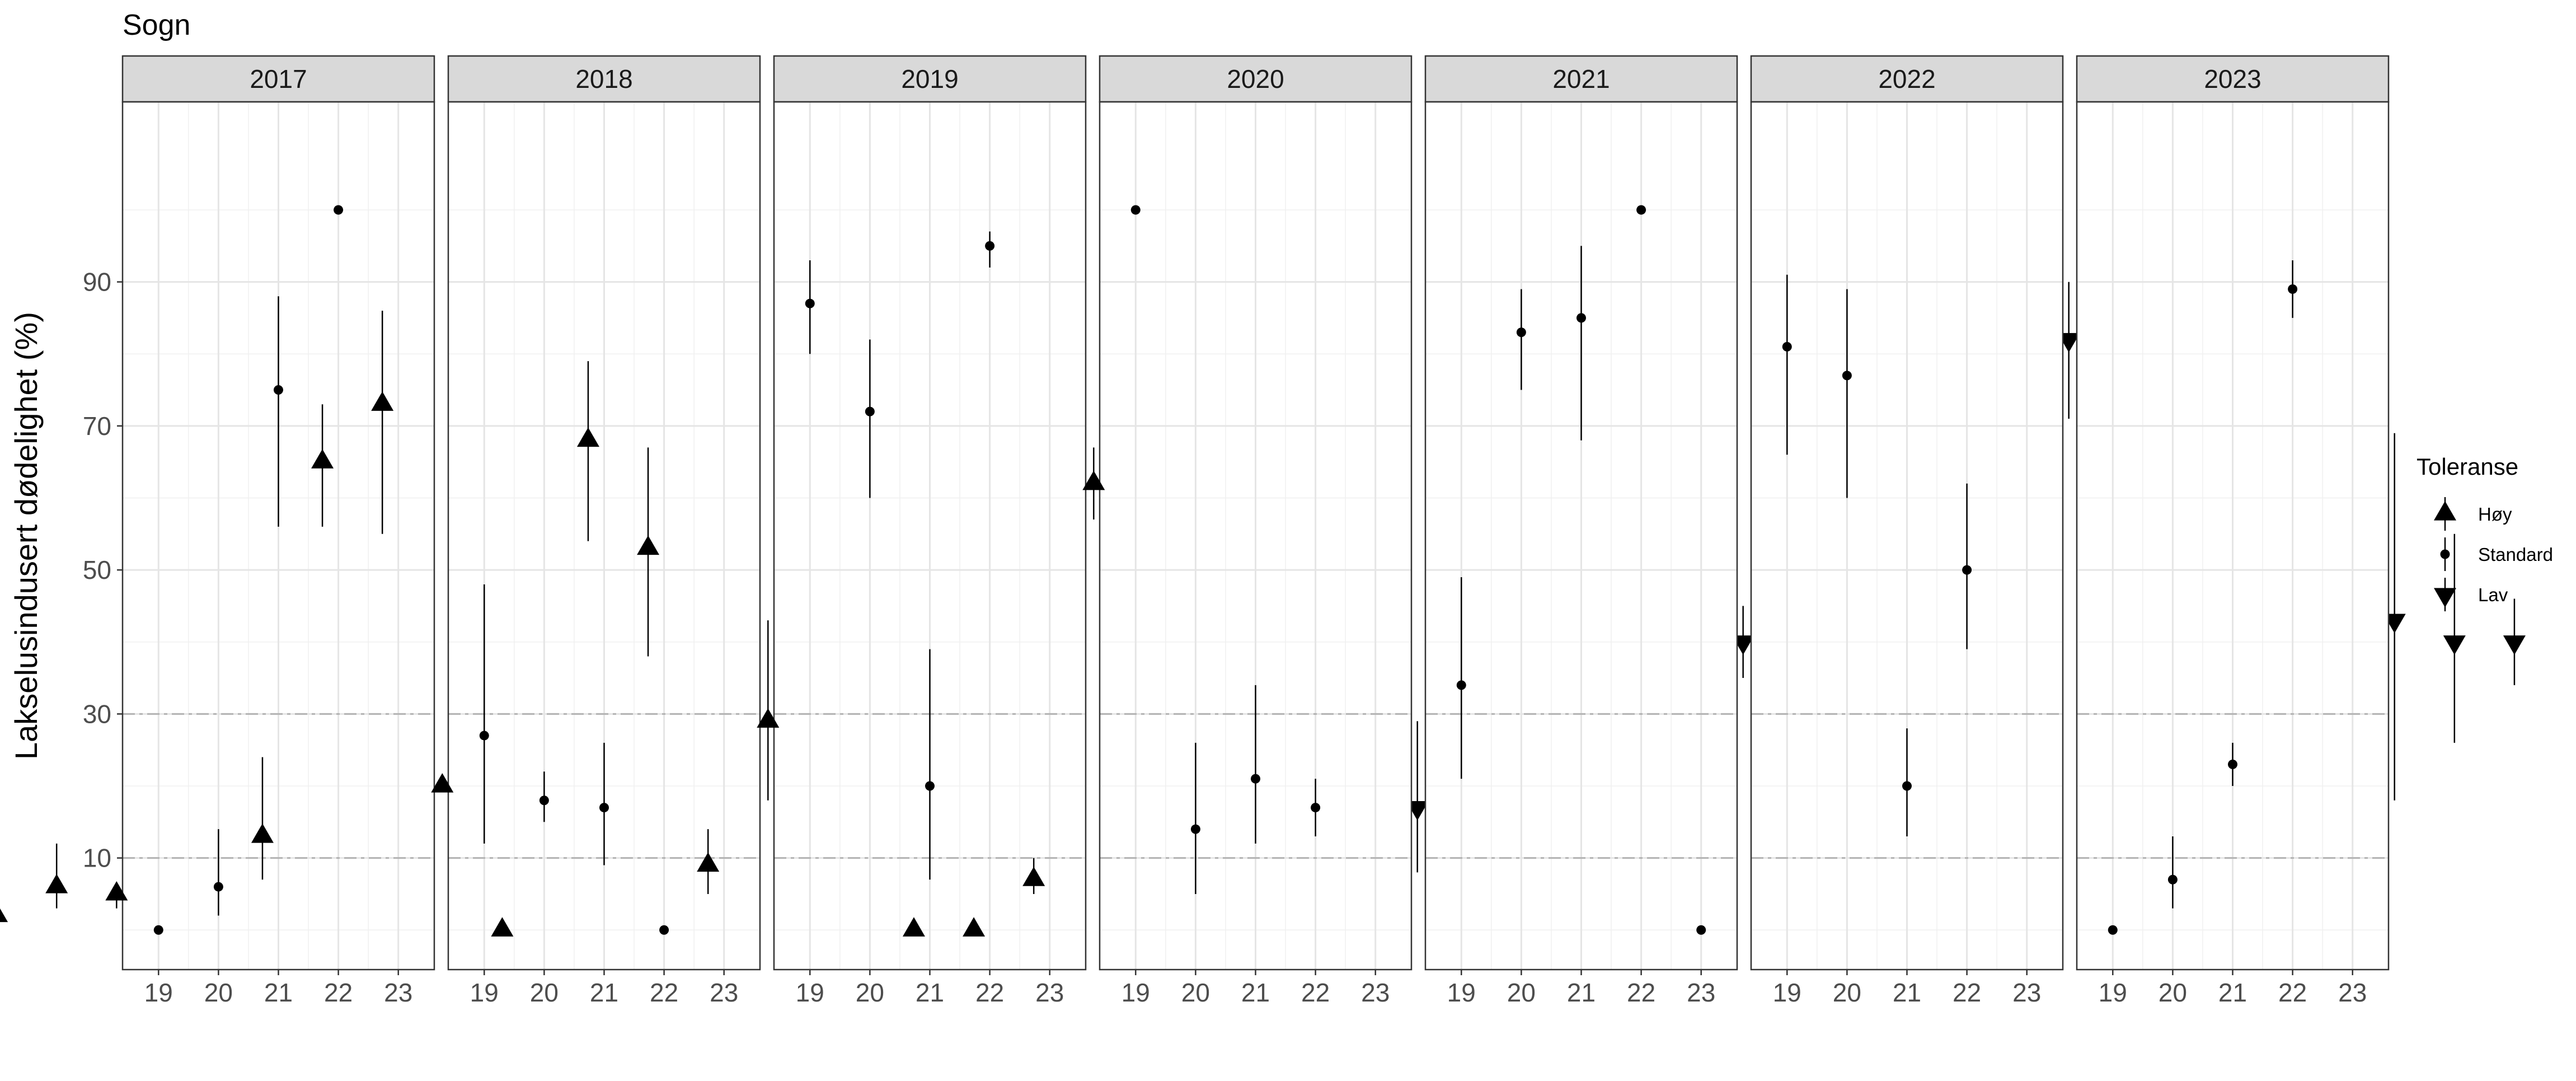 The image size is (2576, 1081). What do you see at coordinates (97, 569) in the screenshot?
I see `y-tick-label: 50` at bounding box center [97, 569].